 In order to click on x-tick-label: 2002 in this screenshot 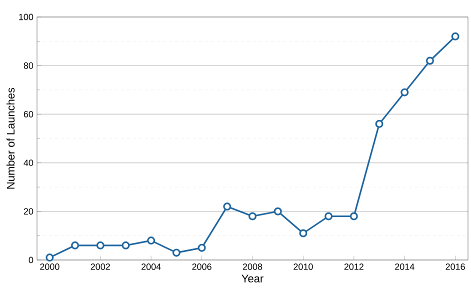, I will do `click(100, 267)`.